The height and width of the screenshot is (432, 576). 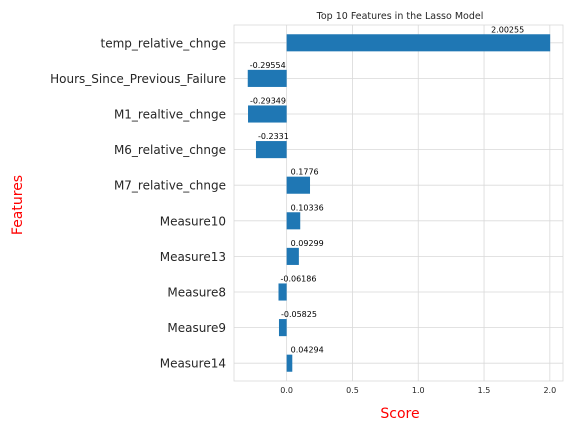 What do you see at coordinates (163, 43) in the screenshot?
I see `y-tick-label: temp_relative_chnge` at bounding box center [163, 43].